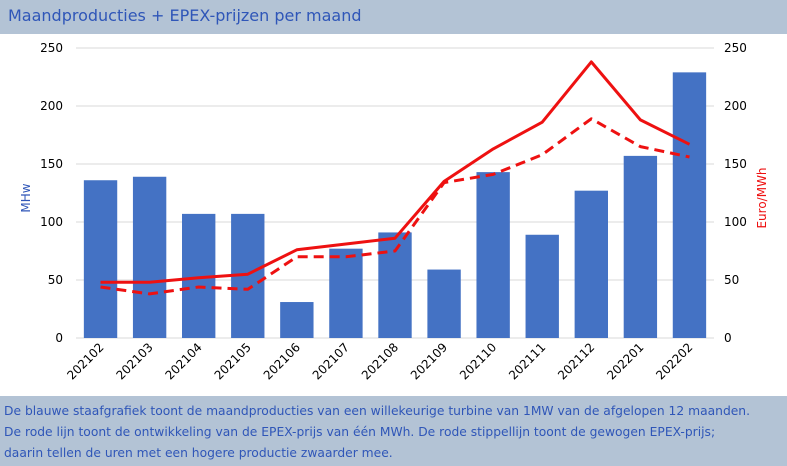 Image resolution: width=787 pixels, height=466 pixels. Describe the element at coordinates (26, 197) in the screenshot. I see `y-axis-left-label: MHw` at that location.